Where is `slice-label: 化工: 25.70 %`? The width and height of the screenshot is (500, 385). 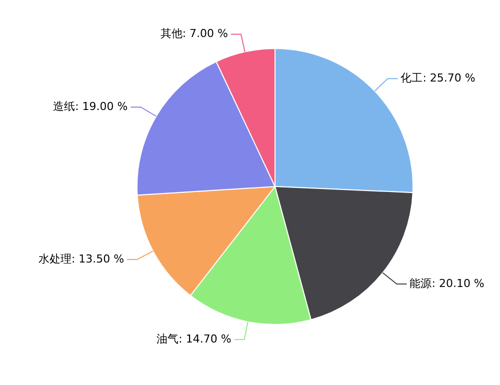
slice-label: 化工: 25.70 % is located at coordinates (438, 78).